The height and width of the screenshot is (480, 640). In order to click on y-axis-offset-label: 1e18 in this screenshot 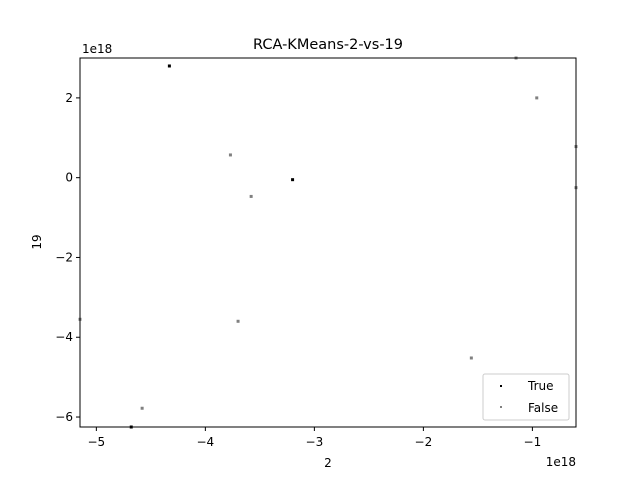, I will do `click(97, 49)`.